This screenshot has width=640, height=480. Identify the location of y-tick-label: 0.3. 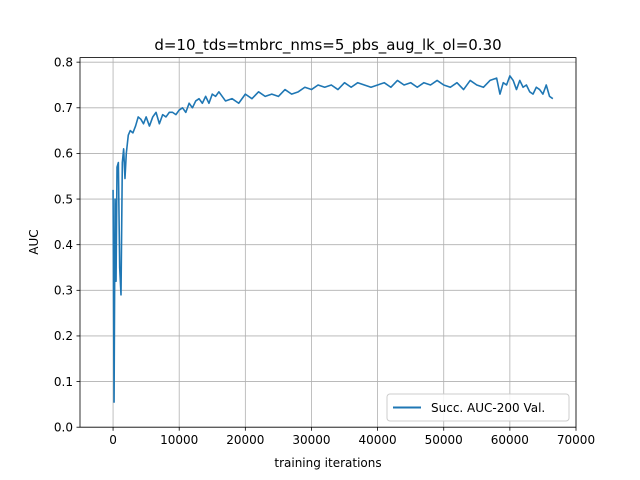
(63, 291).